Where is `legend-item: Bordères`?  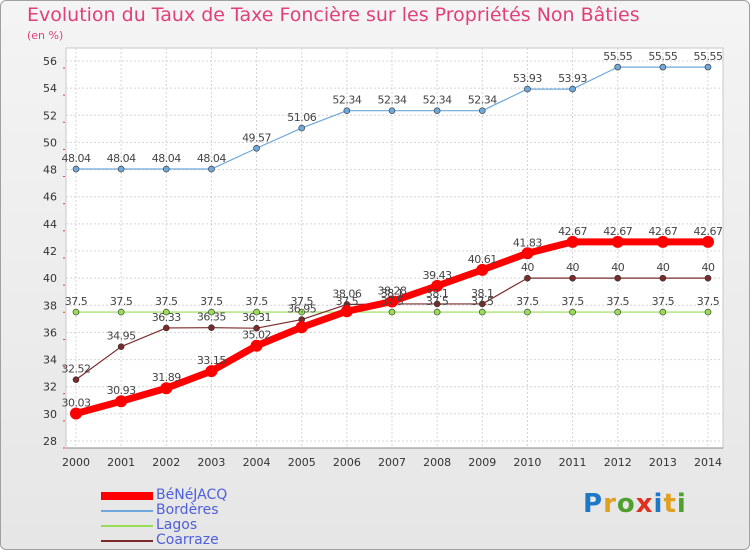 legend-item: Bordères is located at coordinates (164, 510).